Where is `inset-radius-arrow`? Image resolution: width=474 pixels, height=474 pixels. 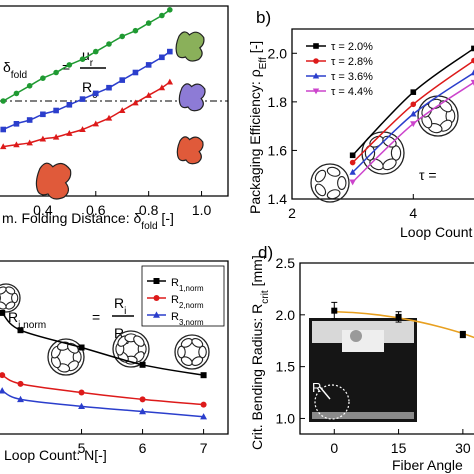
inset-radius-arrow is located at coordinates (325, 393).